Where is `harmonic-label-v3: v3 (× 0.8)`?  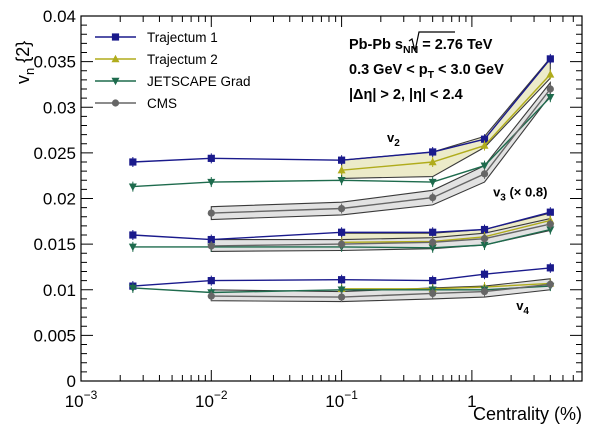
harmonic-label-v3: v3 (× 0.8) is located at coordinates (520, 194).